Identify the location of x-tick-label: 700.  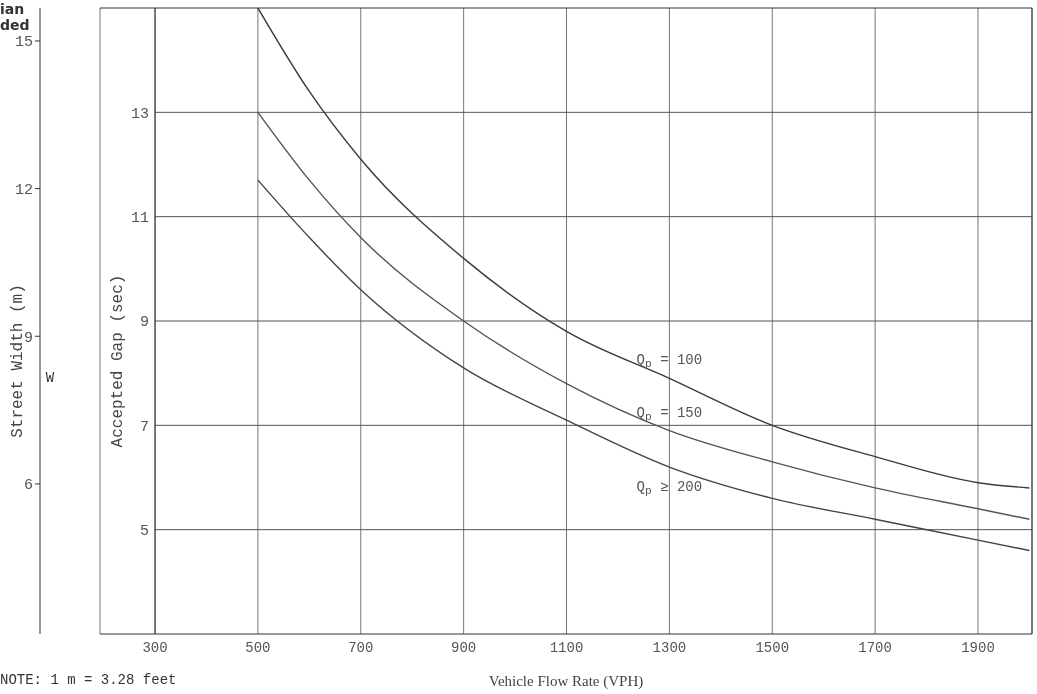
(361, 647).